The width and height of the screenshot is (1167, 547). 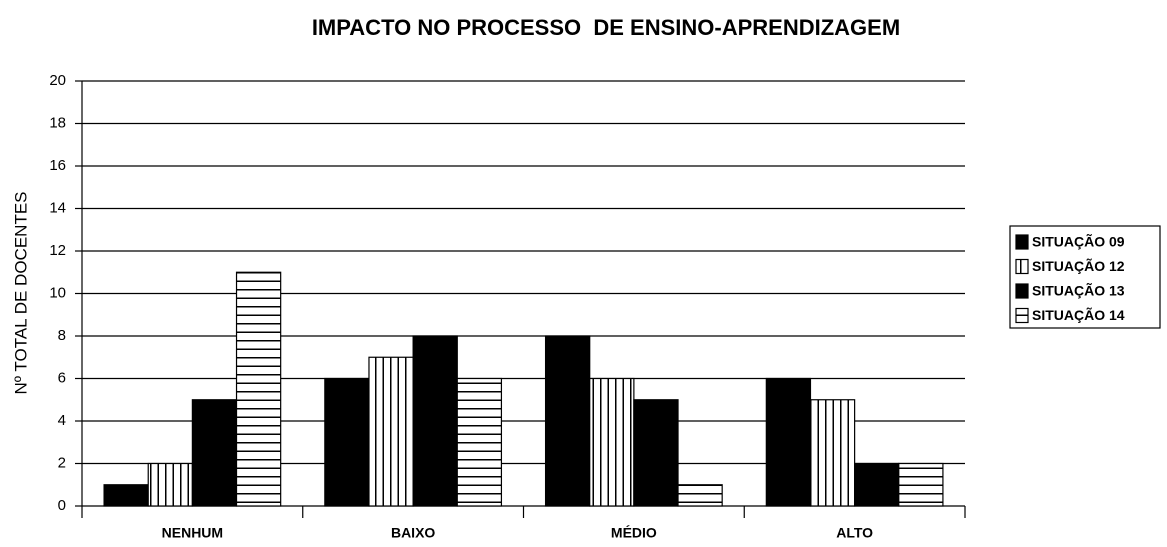 I want to click on x-tick-label: BAIXO, so click(x=413, y=533).